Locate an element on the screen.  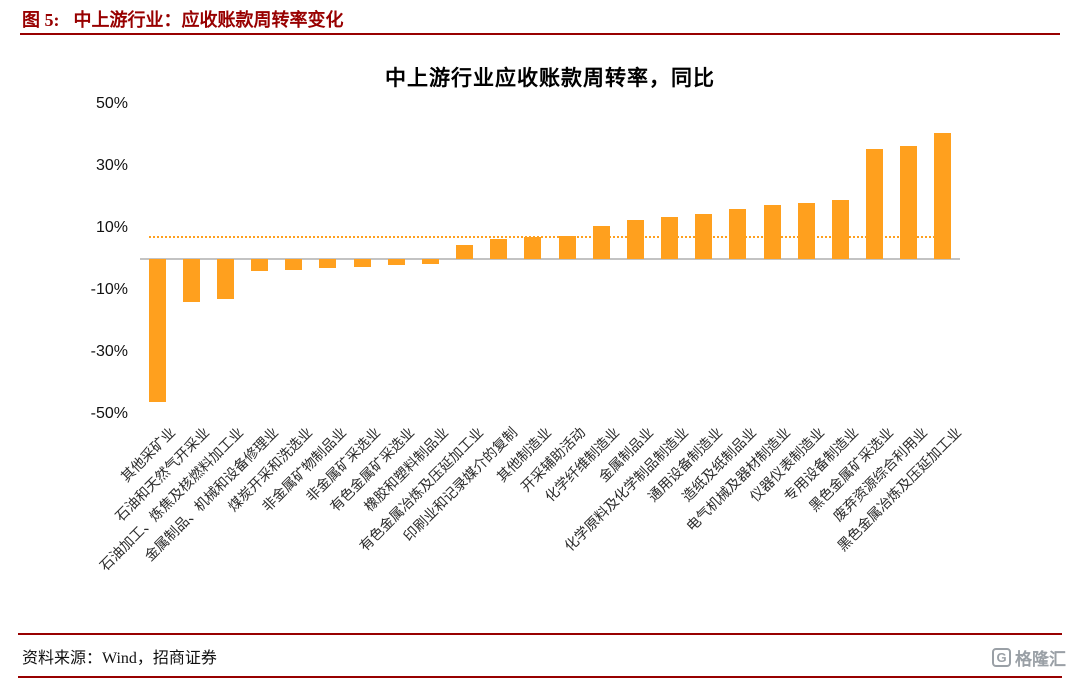
footer-divider-top is located at coordinates (540, 634).